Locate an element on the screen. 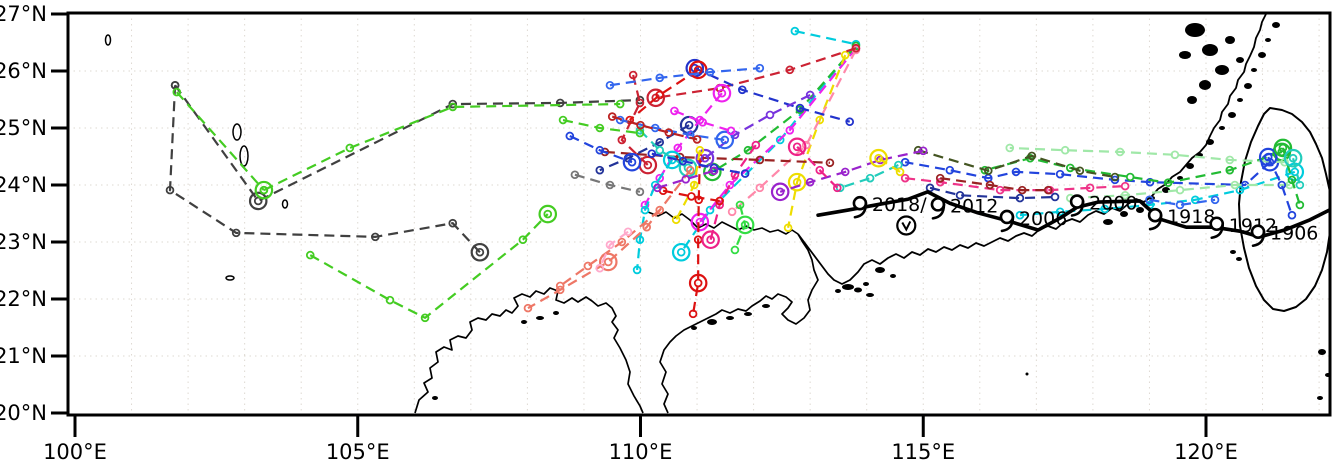 The height and width of the screenshot is (468, 1332). lat-tick-label: 27°N is located at coordinates (23, 14).